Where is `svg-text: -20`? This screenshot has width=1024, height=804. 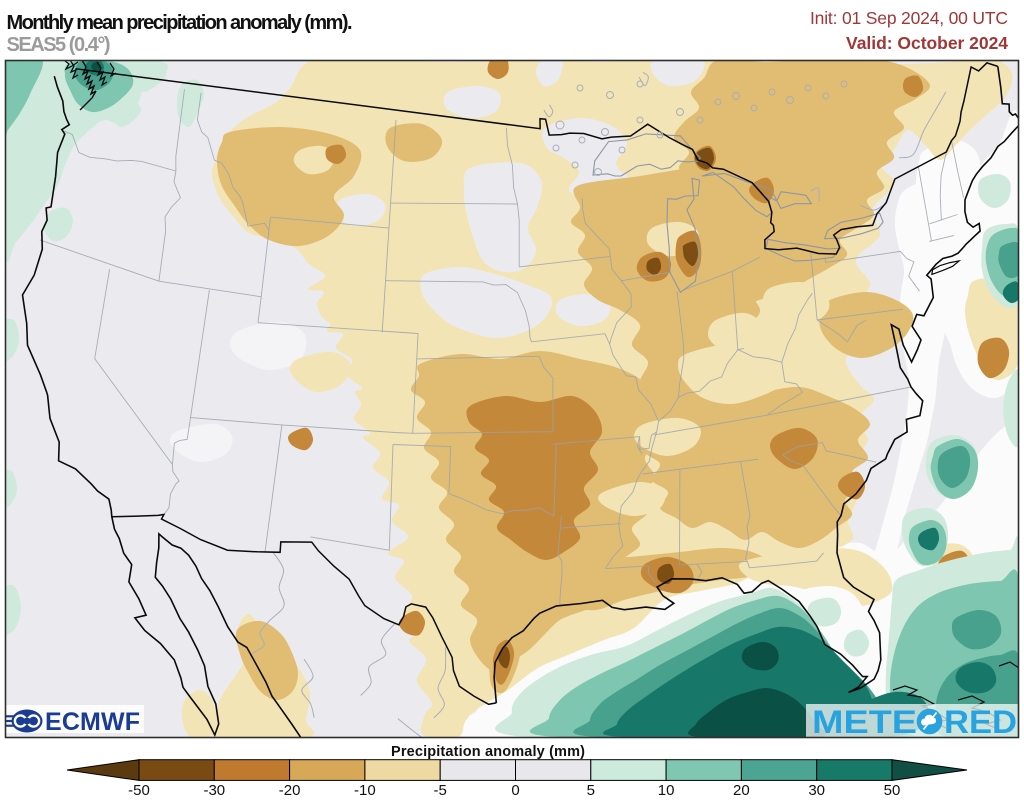
svg-text: -20 is located at coordinates (290, 790).